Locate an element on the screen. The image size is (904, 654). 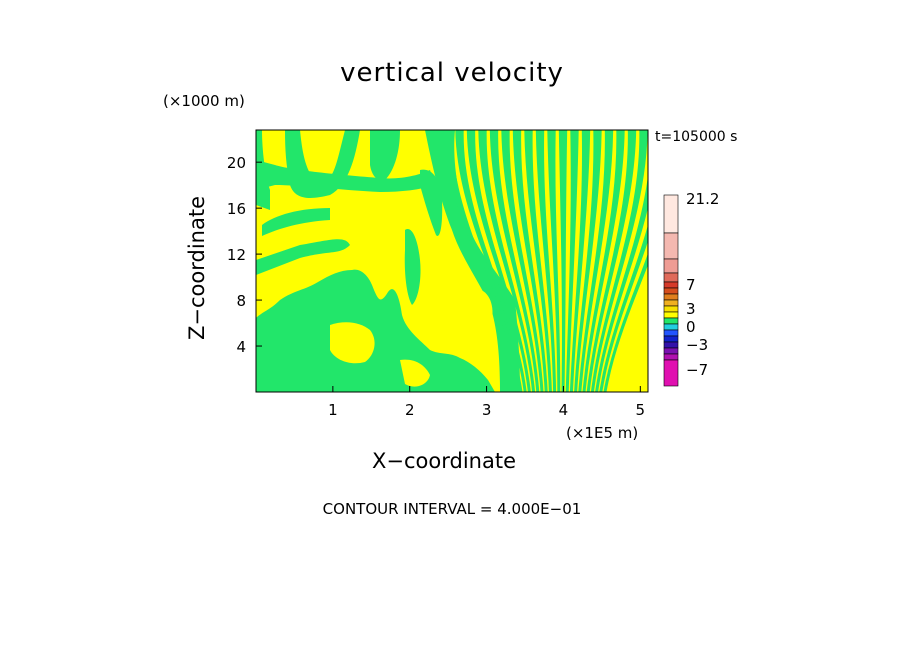
colorbar-label: 0 is located at coordinates (691, 327).